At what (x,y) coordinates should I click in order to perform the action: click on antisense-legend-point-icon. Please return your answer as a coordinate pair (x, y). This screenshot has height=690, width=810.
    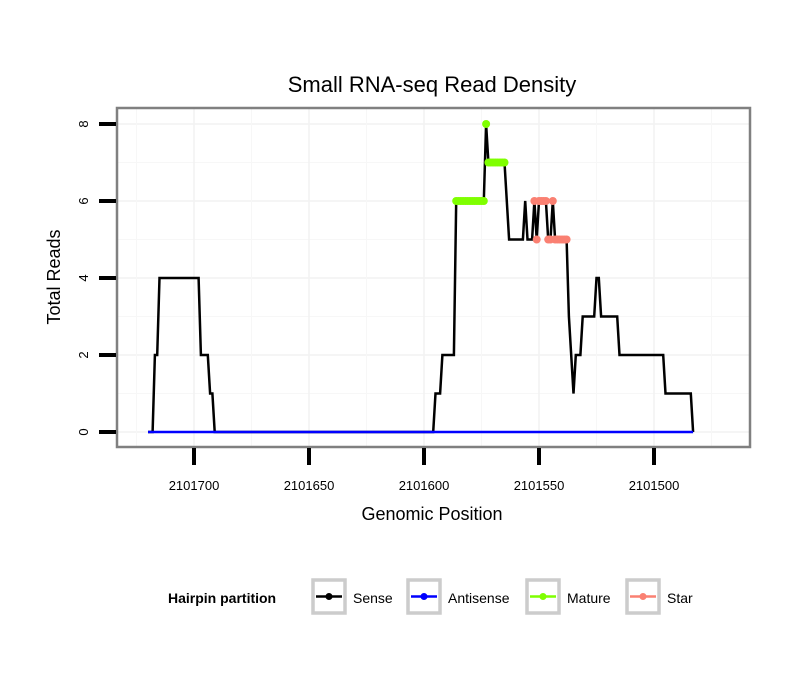
    Looking at the image, I should click on (424, 596).